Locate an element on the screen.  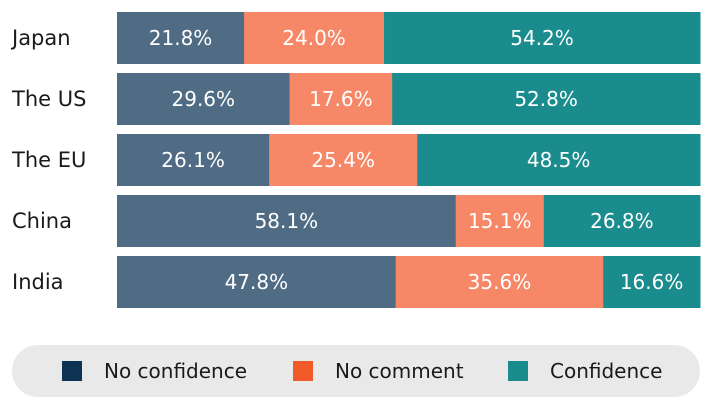
legend-item-confidence: Confidence is located at coordinates (585, 371).